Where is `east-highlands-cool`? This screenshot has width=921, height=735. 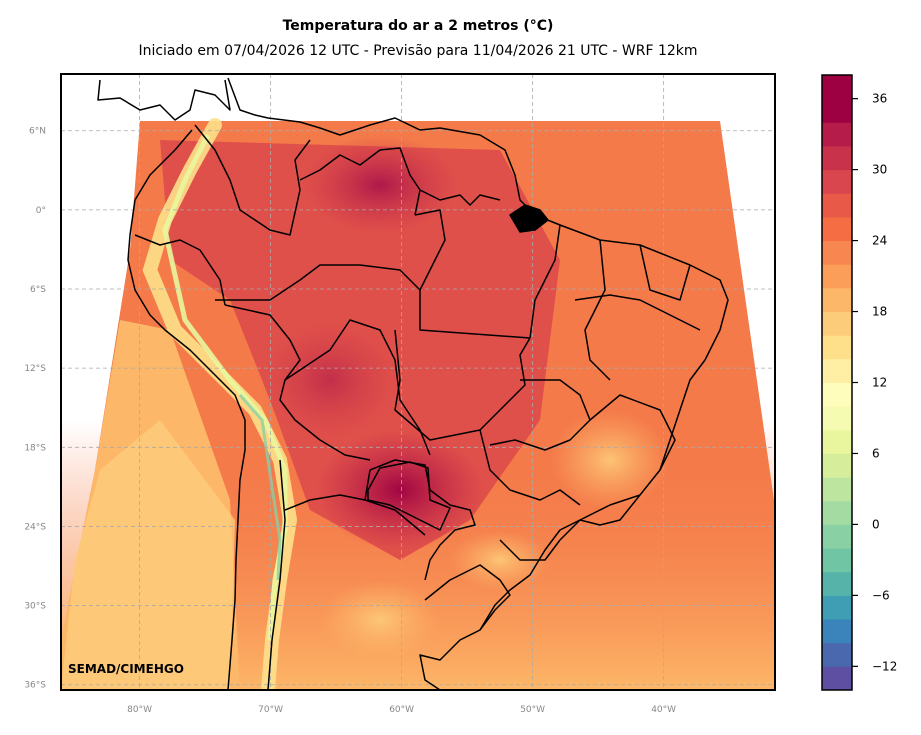
east-highlands-cool is located at coordinates (610, 460).